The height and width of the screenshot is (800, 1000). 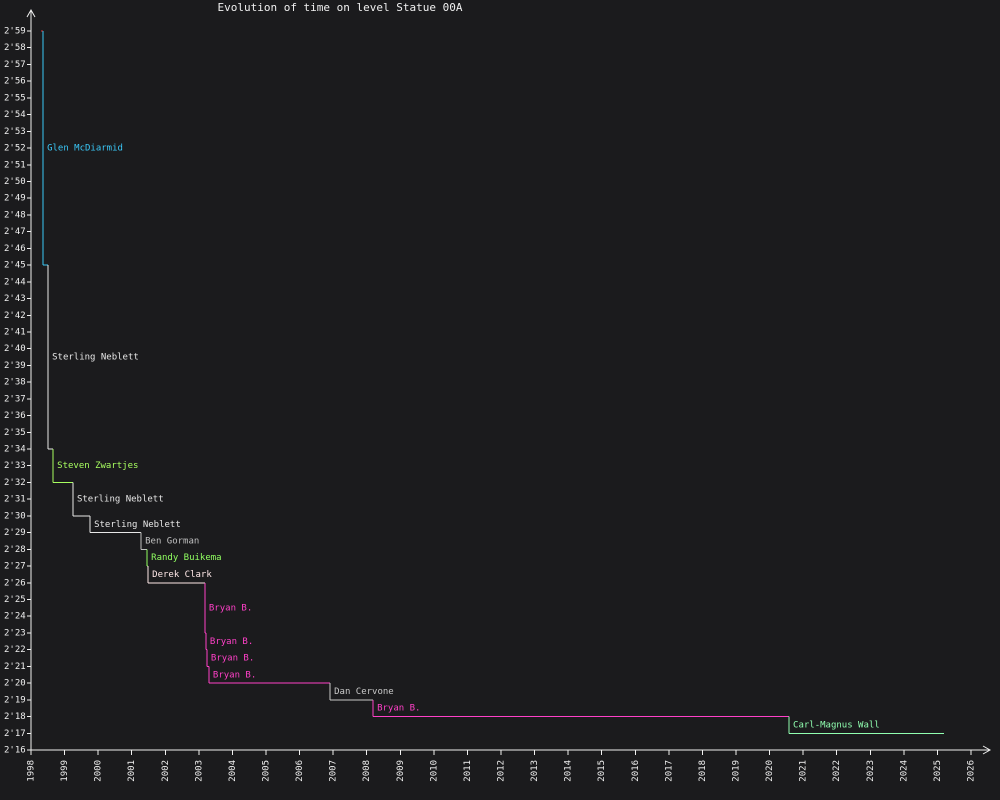 I want to click on x-tick-label: 1998, so click(x=32, y=771).